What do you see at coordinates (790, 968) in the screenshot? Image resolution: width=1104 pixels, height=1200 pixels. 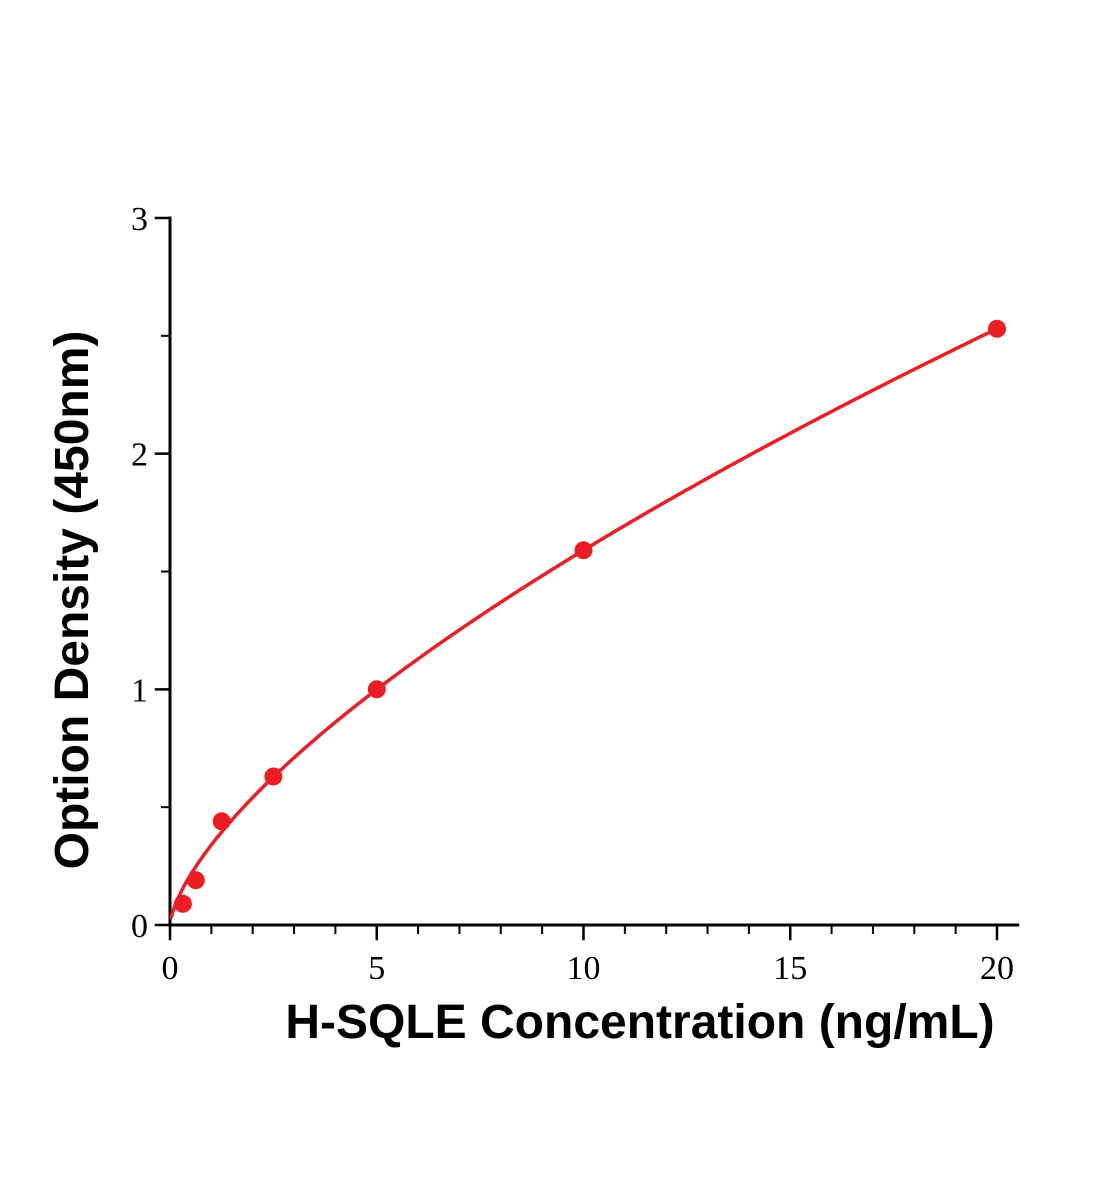 I see `x-tick-label: 15` at bounding box center [790, 968].